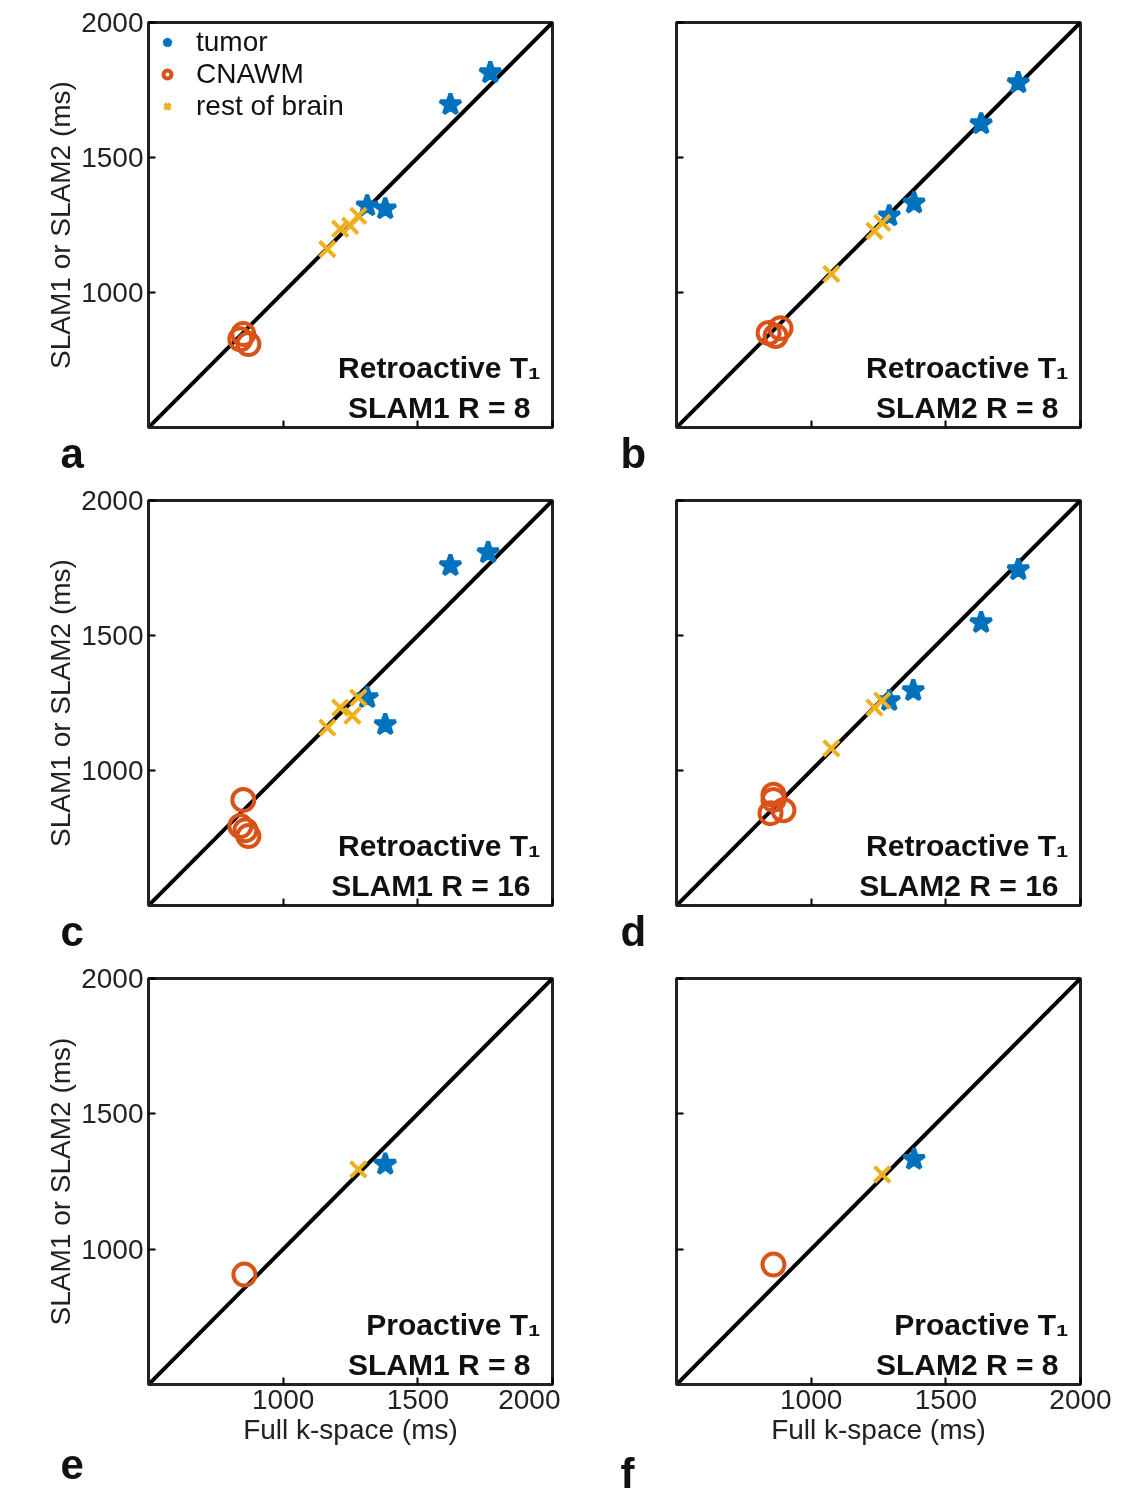 The height and width of the screenshot is (1490, 1125). Describe the element at coordinates (628, 1469) in the screenshot. I see `text: f` at that location.